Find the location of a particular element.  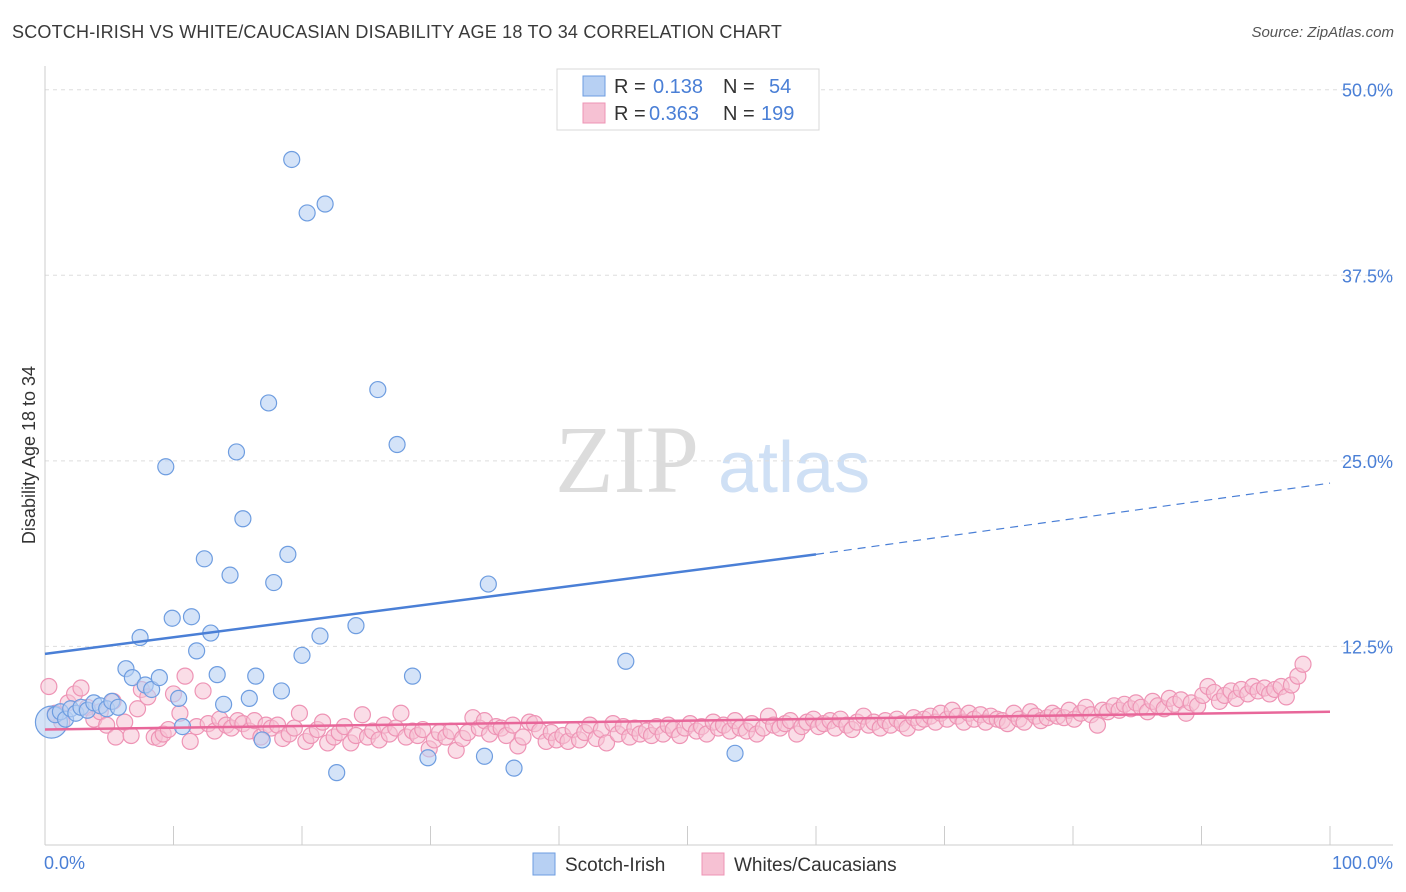

y-axis-label: Disability Age 18 to 34 is located at coordinates (29, 455).